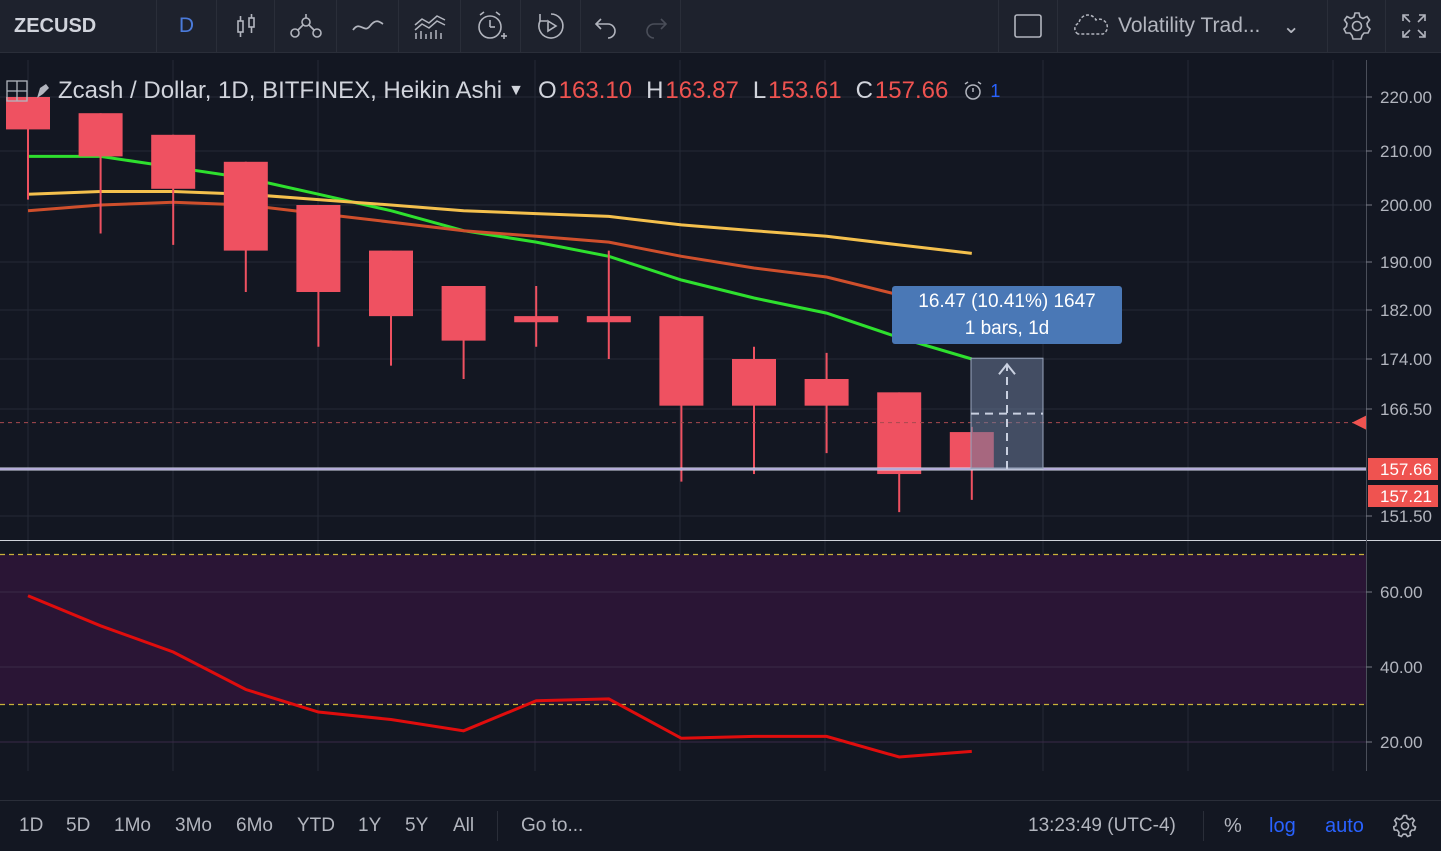  Describe the element at coordinates (1406, 262) in the screenshot. I see `price-tick-label: 190.00` at that location.